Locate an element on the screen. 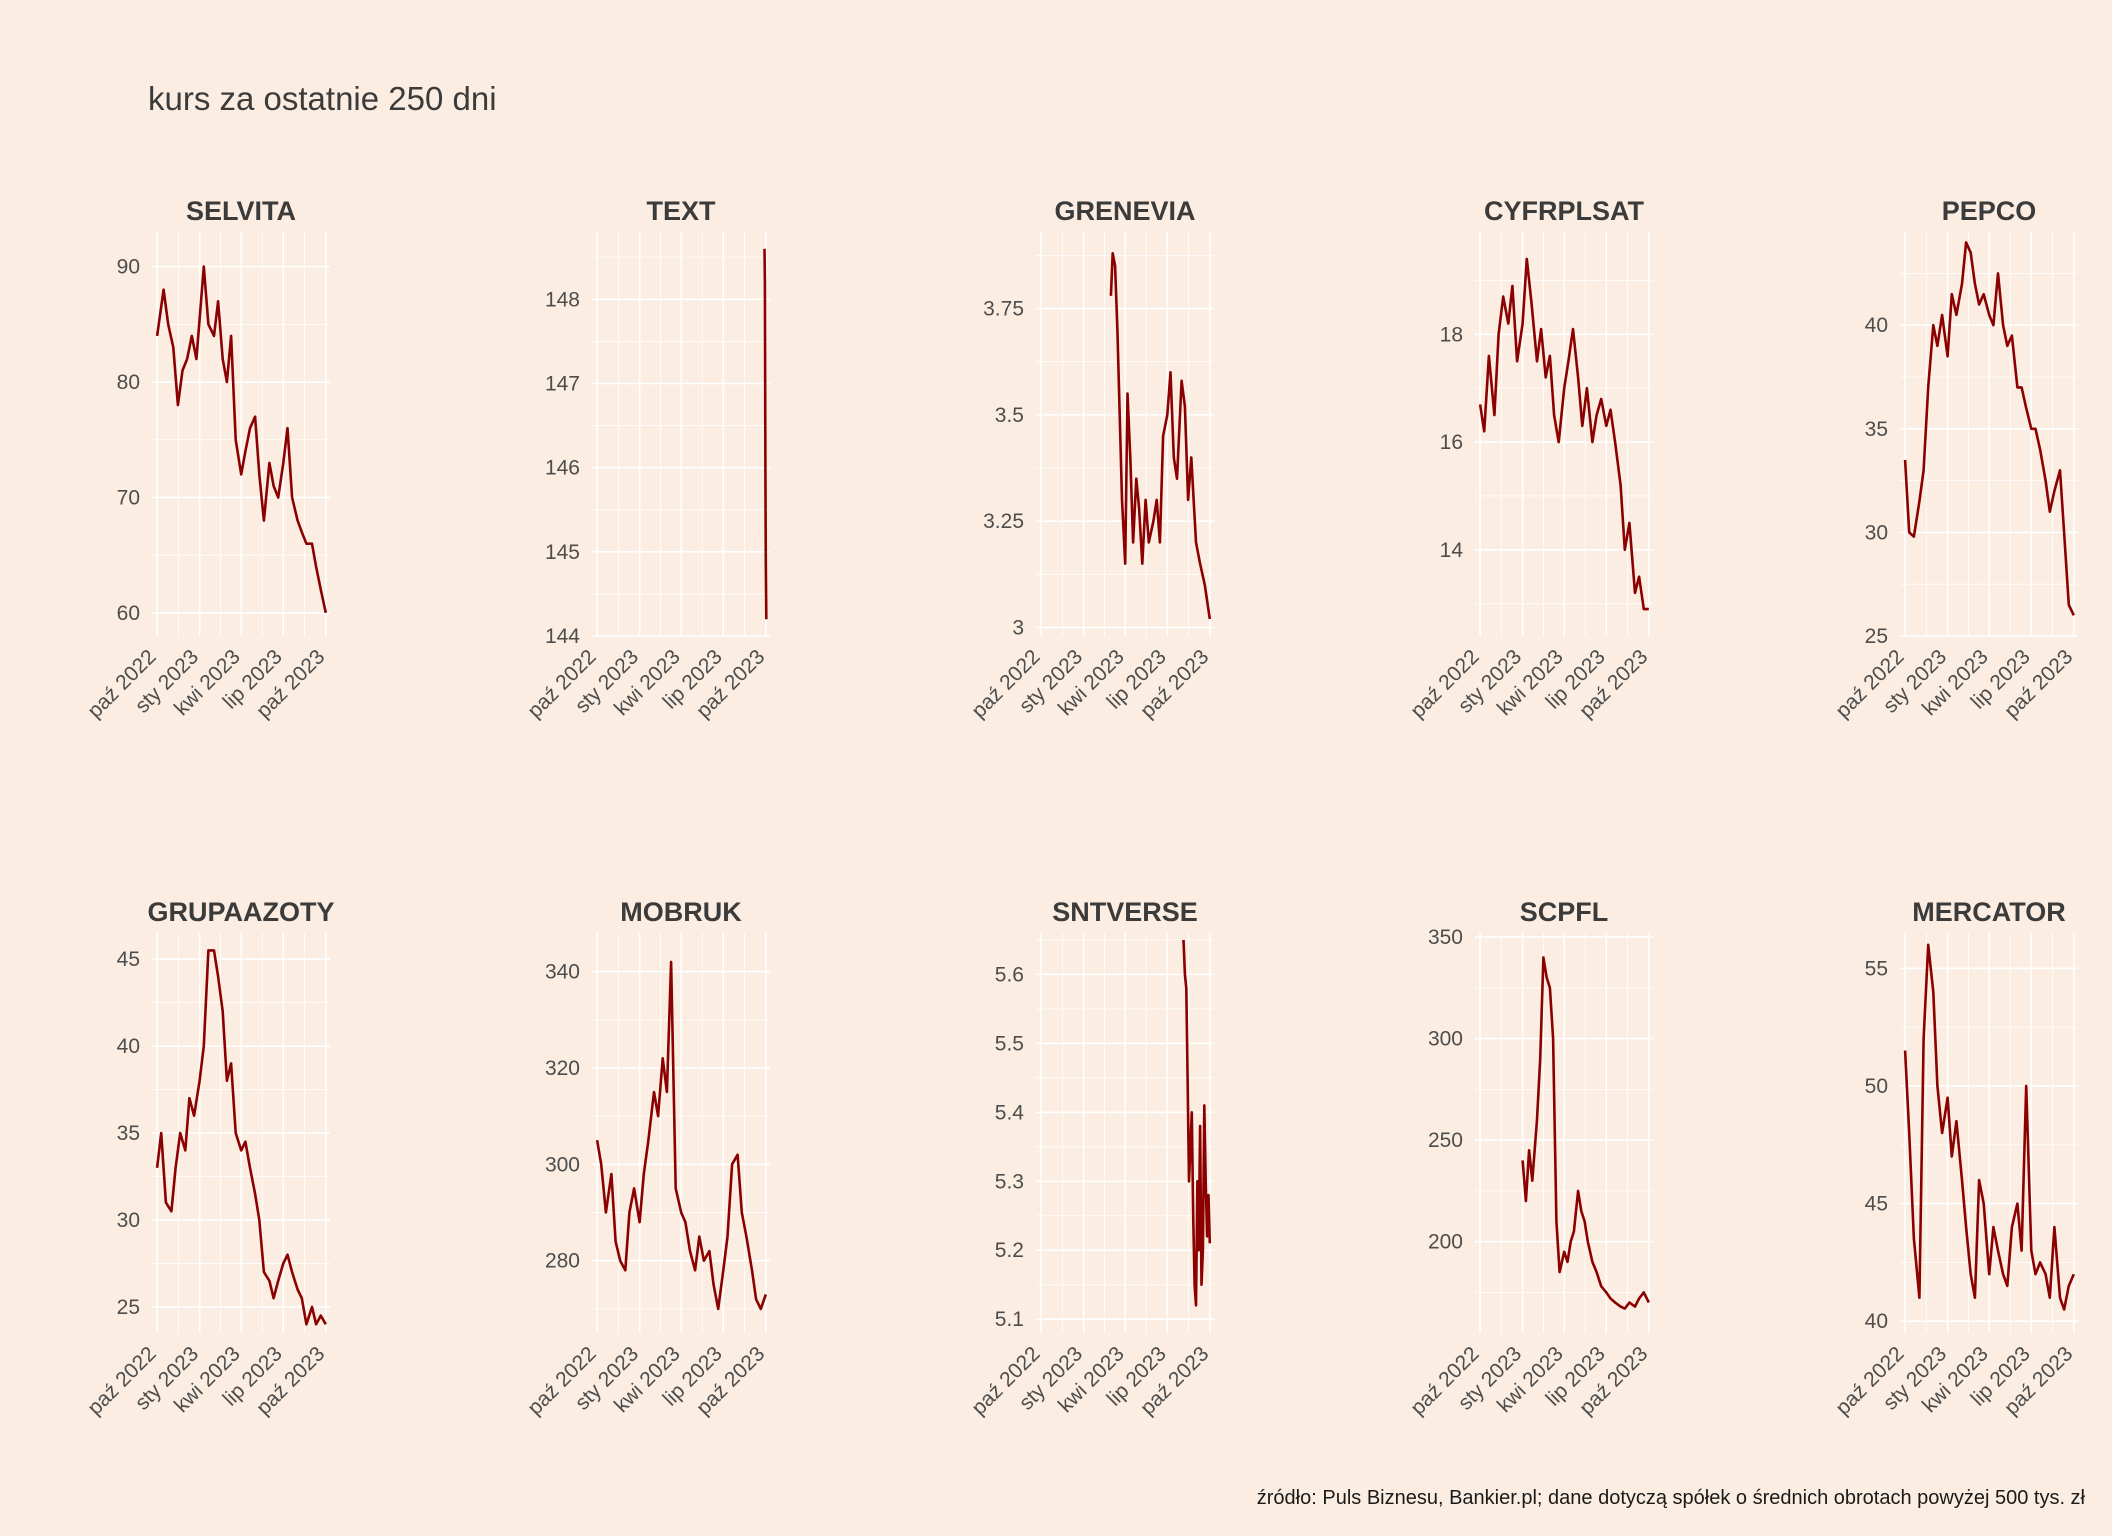 Image resolution: width=2112 pixels, height=1536 pixels. price-line-grupaazoty is located at coordinates (241, 1137).